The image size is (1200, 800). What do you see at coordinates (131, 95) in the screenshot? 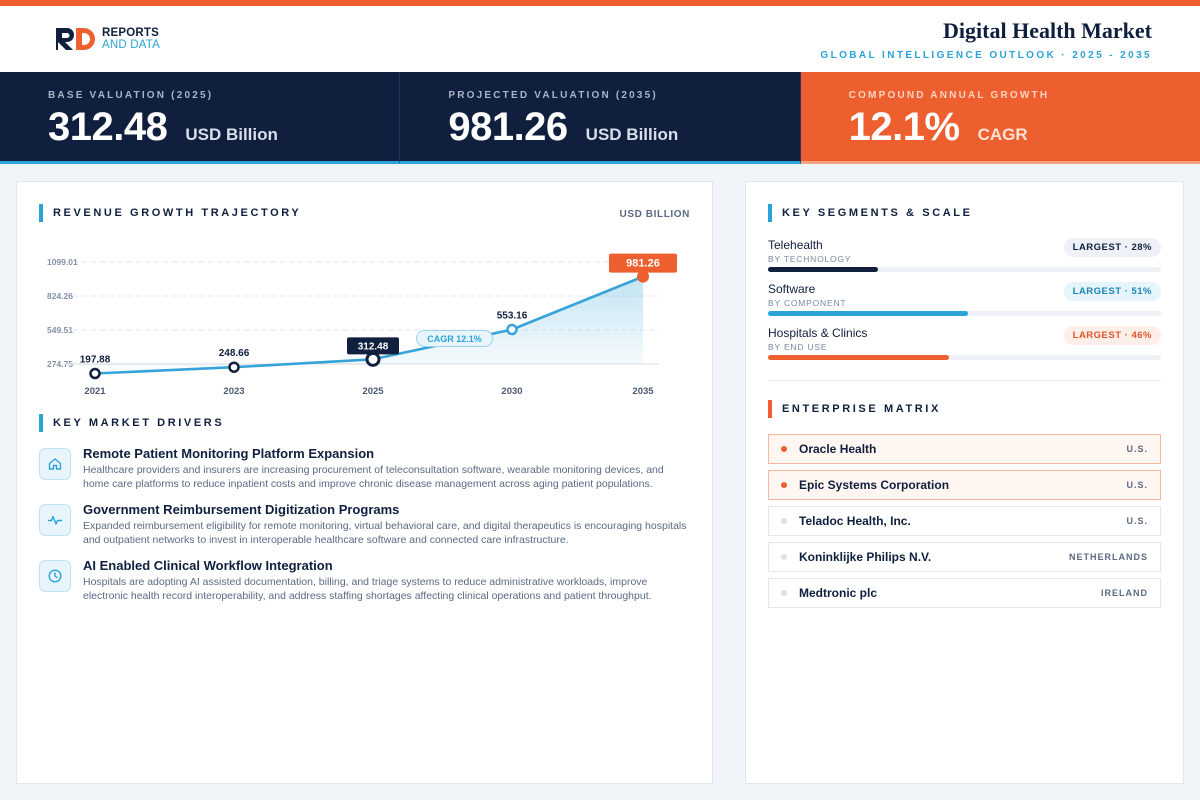
I see `stat-label: BASE VALUATION (2025)` at bounding box center [131, 95].